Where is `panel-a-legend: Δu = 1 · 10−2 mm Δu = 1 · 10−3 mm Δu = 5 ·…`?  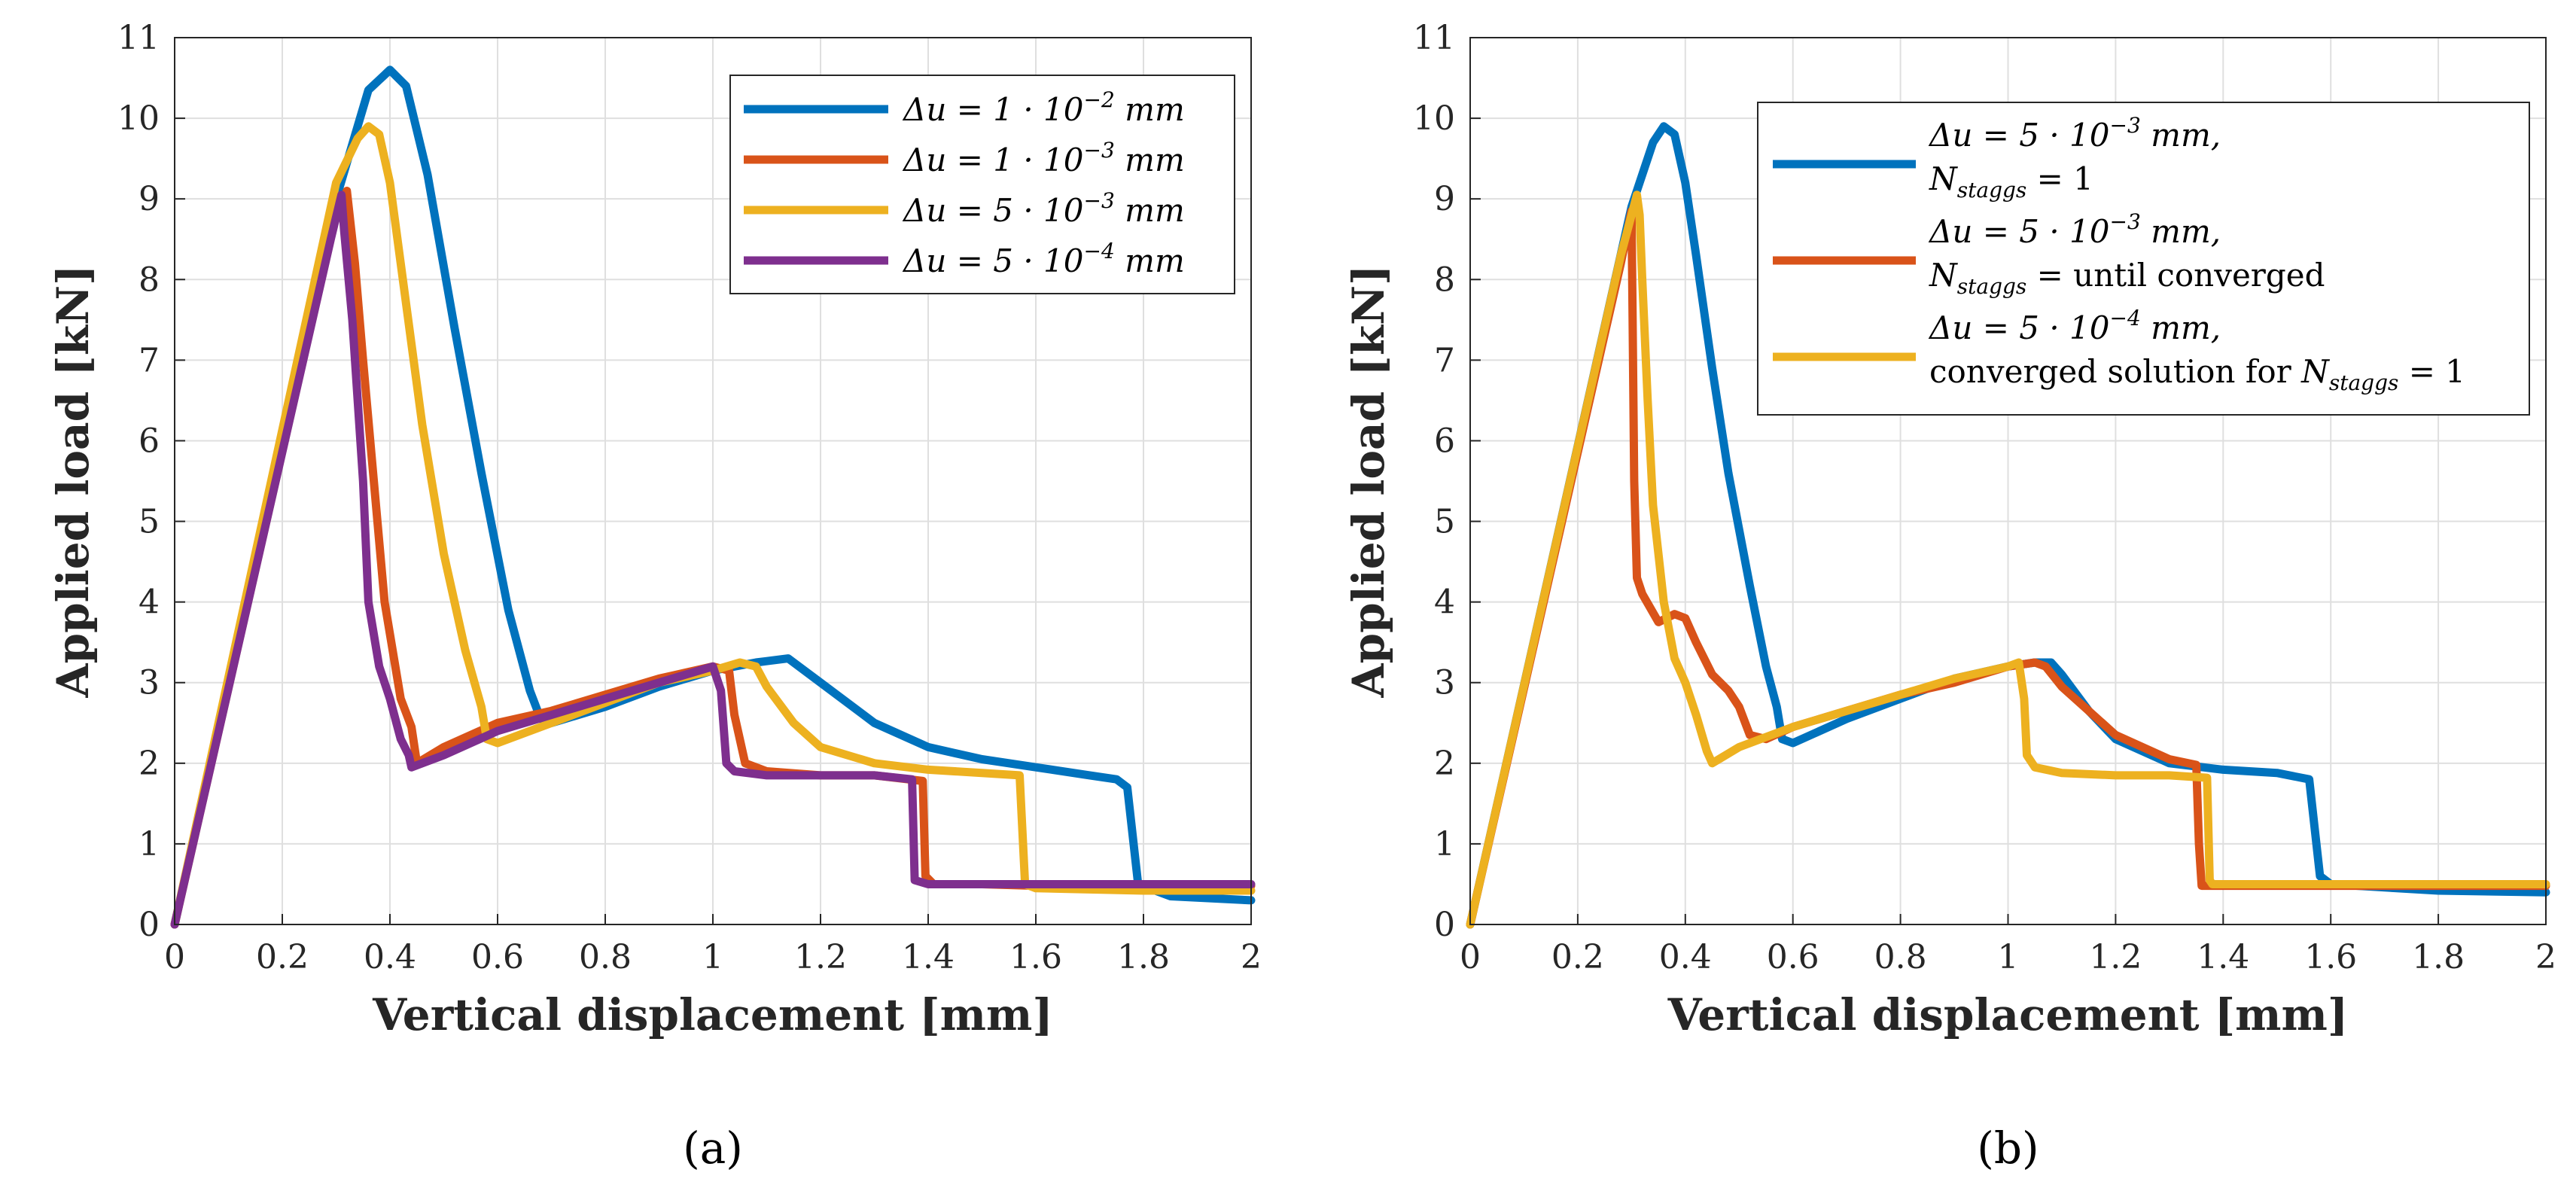 panel-a-legend: Δu = 1 · 10−2 mm Δu = 1 · 10−3 mm Δu = 5 ·… is located at coordinates (982, 185).